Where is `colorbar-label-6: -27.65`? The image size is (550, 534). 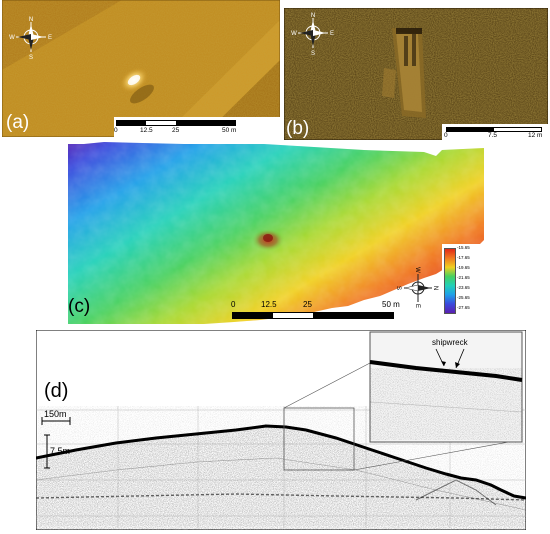 colorbar-label-6: -27.65 is located at coordinates (463, 307).